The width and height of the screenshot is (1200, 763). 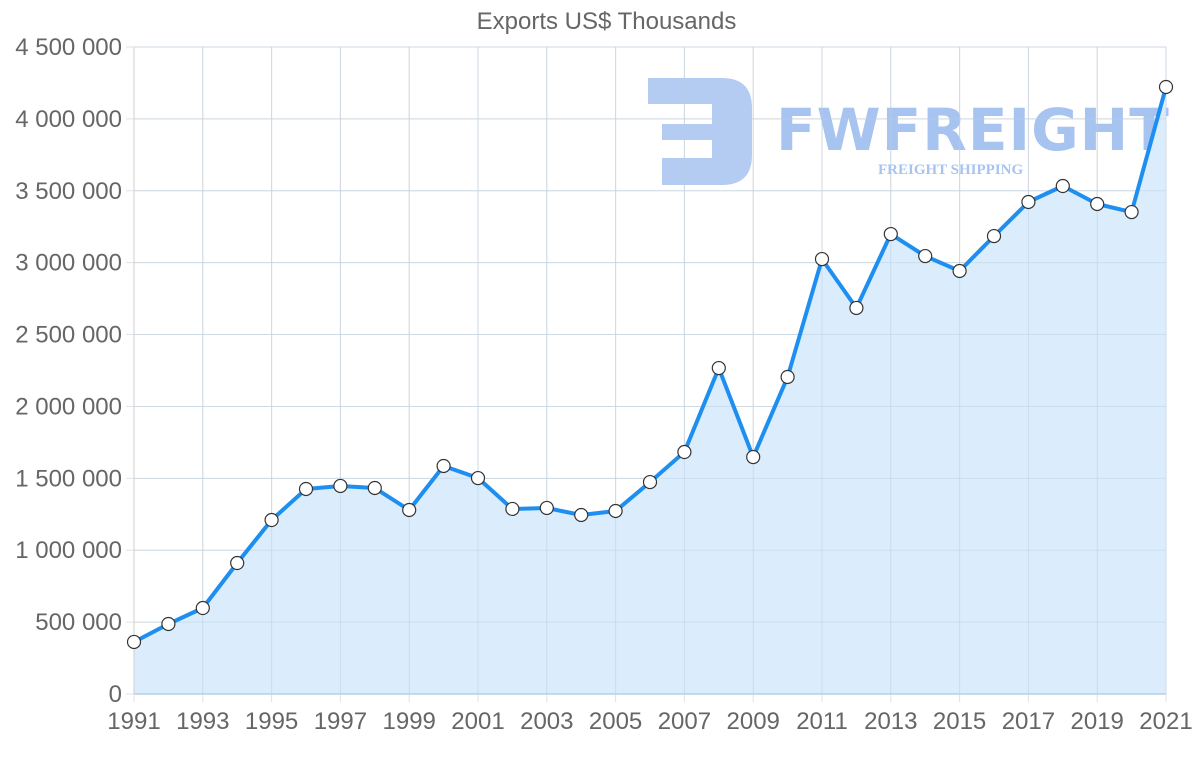 I want to click on y-tick-label: 0, so click(x=115, y=694).